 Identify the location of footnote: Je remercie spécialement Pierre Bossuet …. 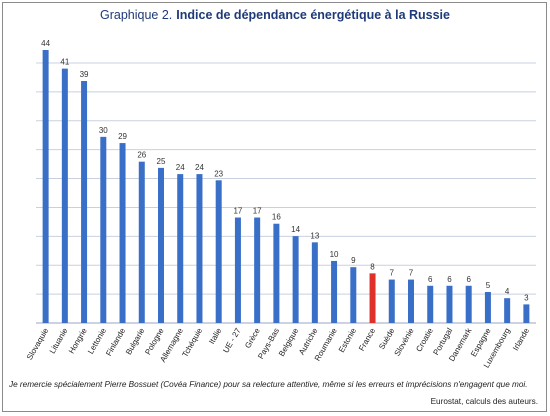
(268, 384).